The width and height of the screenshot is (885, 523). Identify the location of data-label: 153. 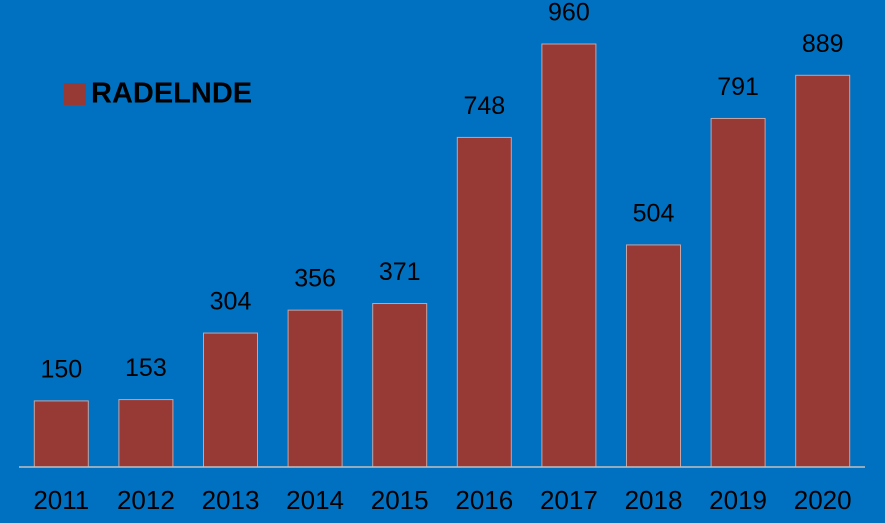
(146, 368).